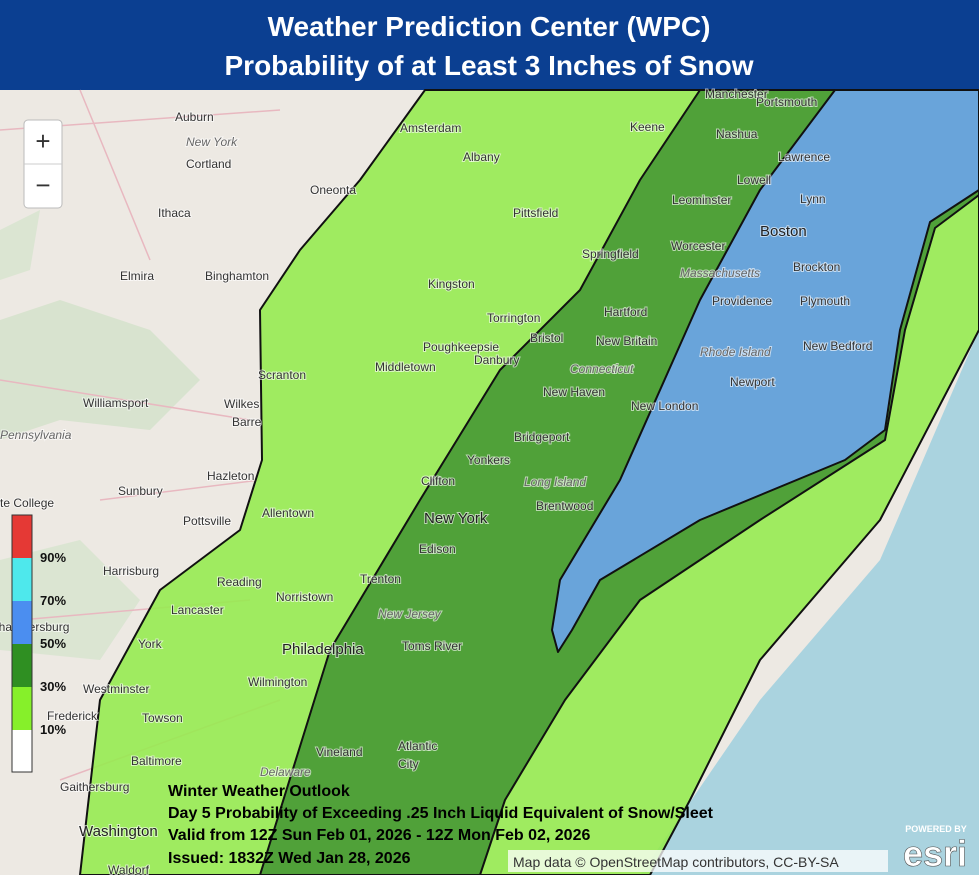 This screenshot has width=979, height=875. I want to click on place-label: Scranton, so click(282, 375).